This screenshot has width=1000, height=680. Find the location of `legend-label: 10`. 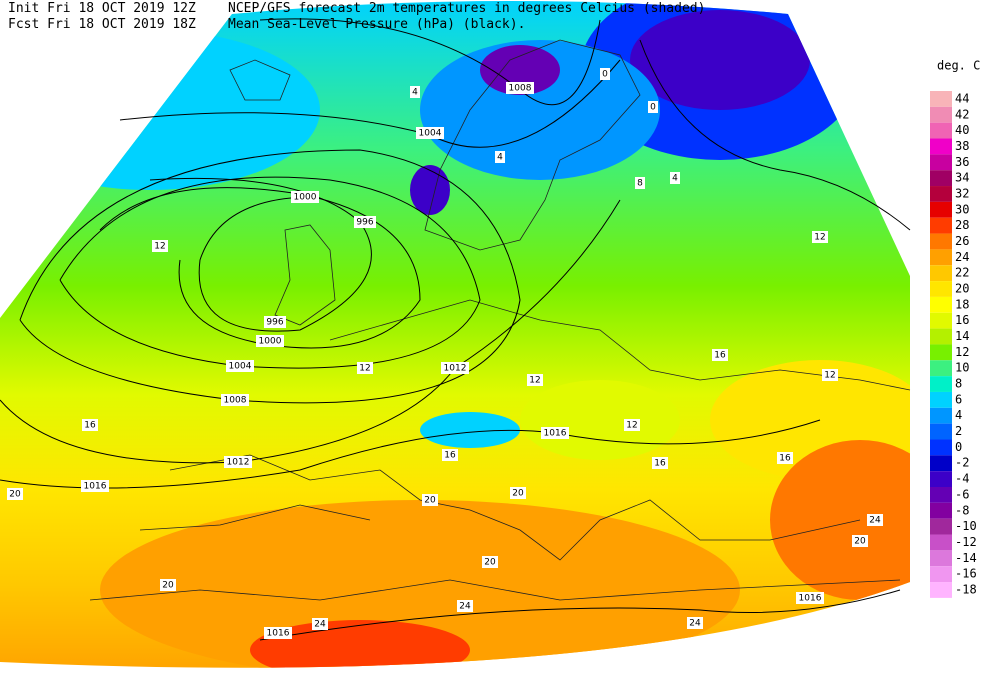

legend-label: 10 is located at coordinates (962, 368).